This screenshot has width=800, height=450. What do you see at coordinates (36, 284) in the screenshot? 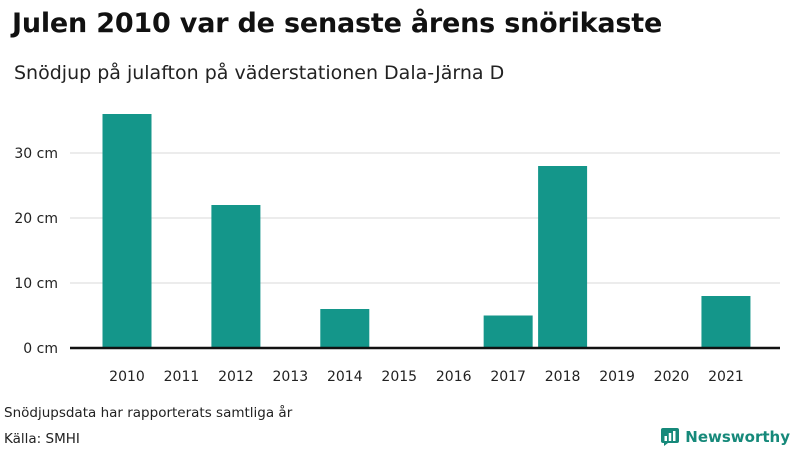
I see `y-tick-label: 10 cm` at bounding box center [36, 284].